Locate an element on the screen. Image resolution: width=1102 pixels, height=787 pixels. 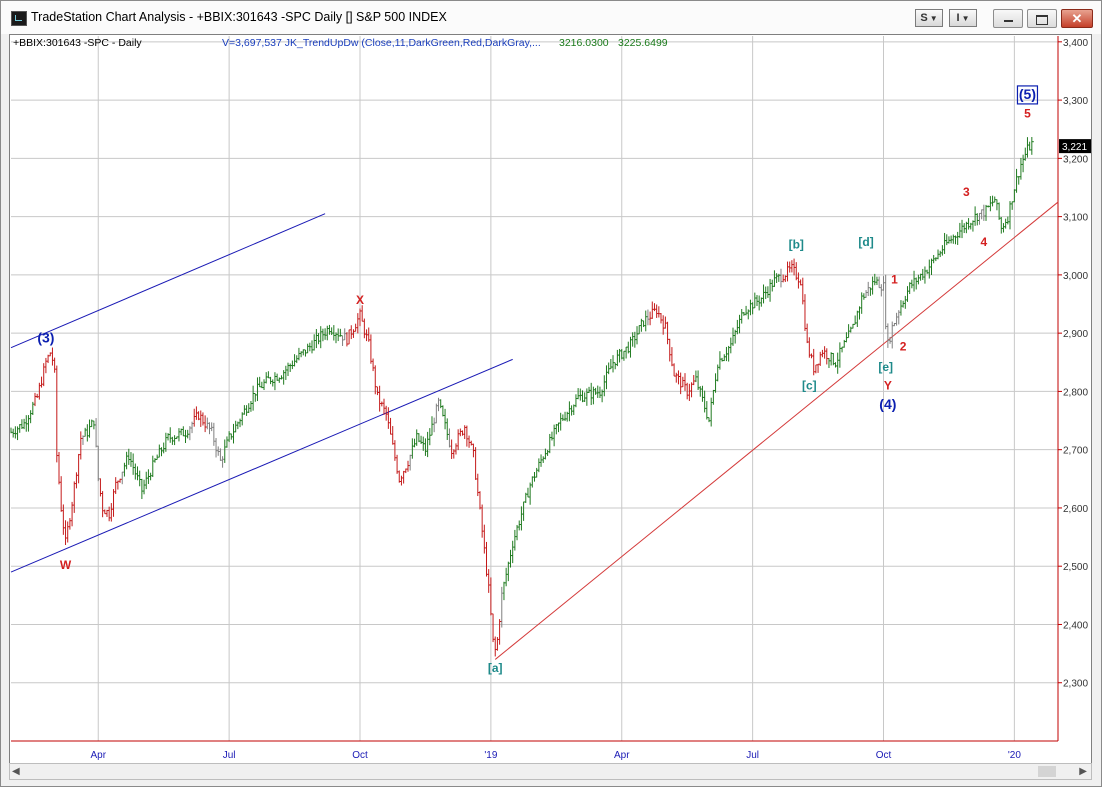
wave-label: [b] is located at coordinates (796, 245).